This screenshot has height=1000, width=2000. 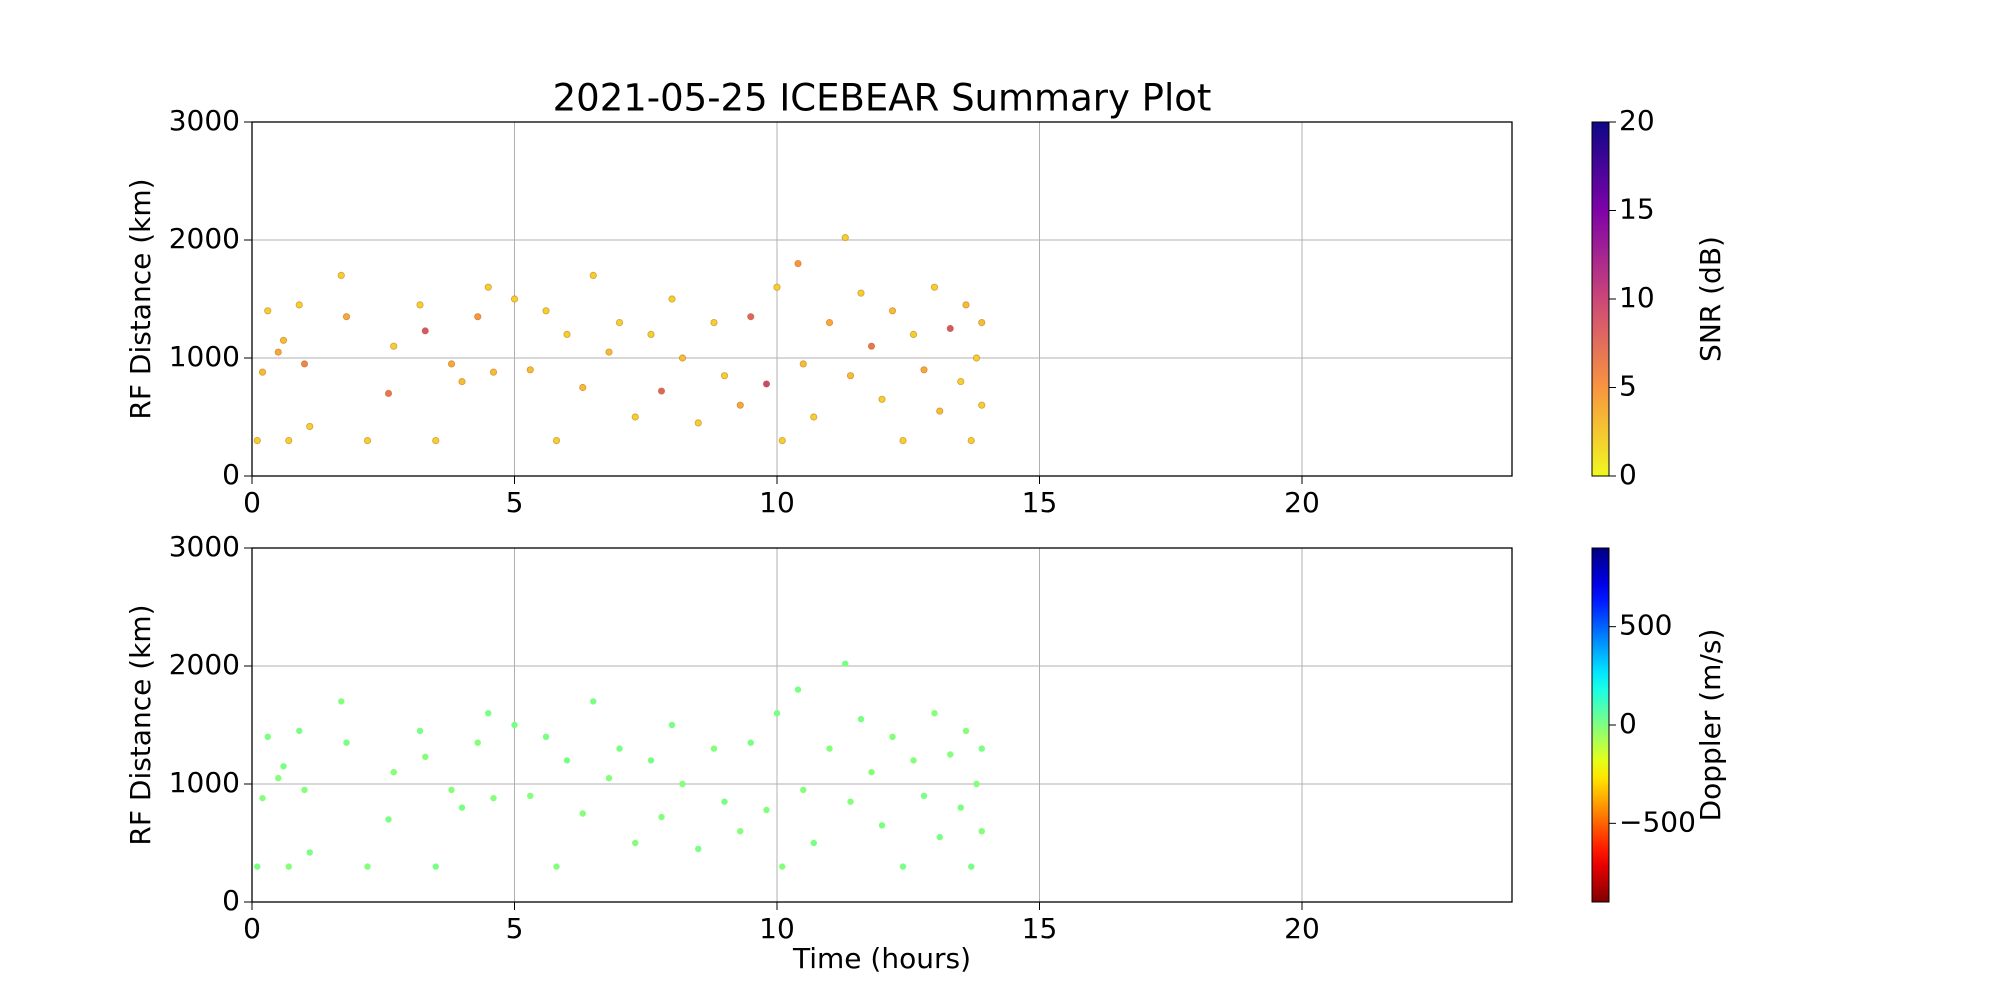 What do you see at coordinates (1645, 625) in the screenshot?
I see `colorbar-tick-label: 500` at bounding box center [1645, 625].